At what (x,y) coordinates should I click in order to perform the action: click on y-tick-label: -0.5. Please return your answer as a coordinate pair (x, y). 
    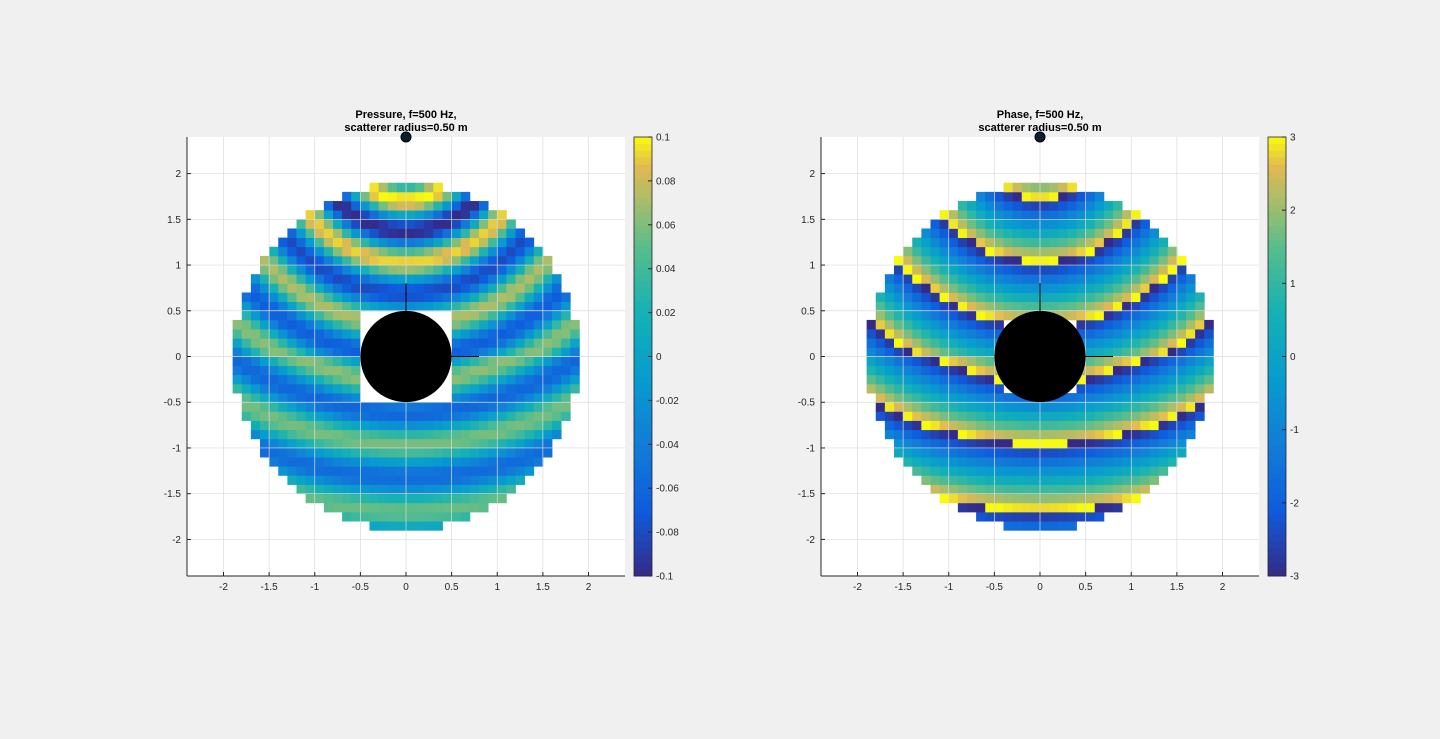
    Looking at the image, I should click on (807, 403).